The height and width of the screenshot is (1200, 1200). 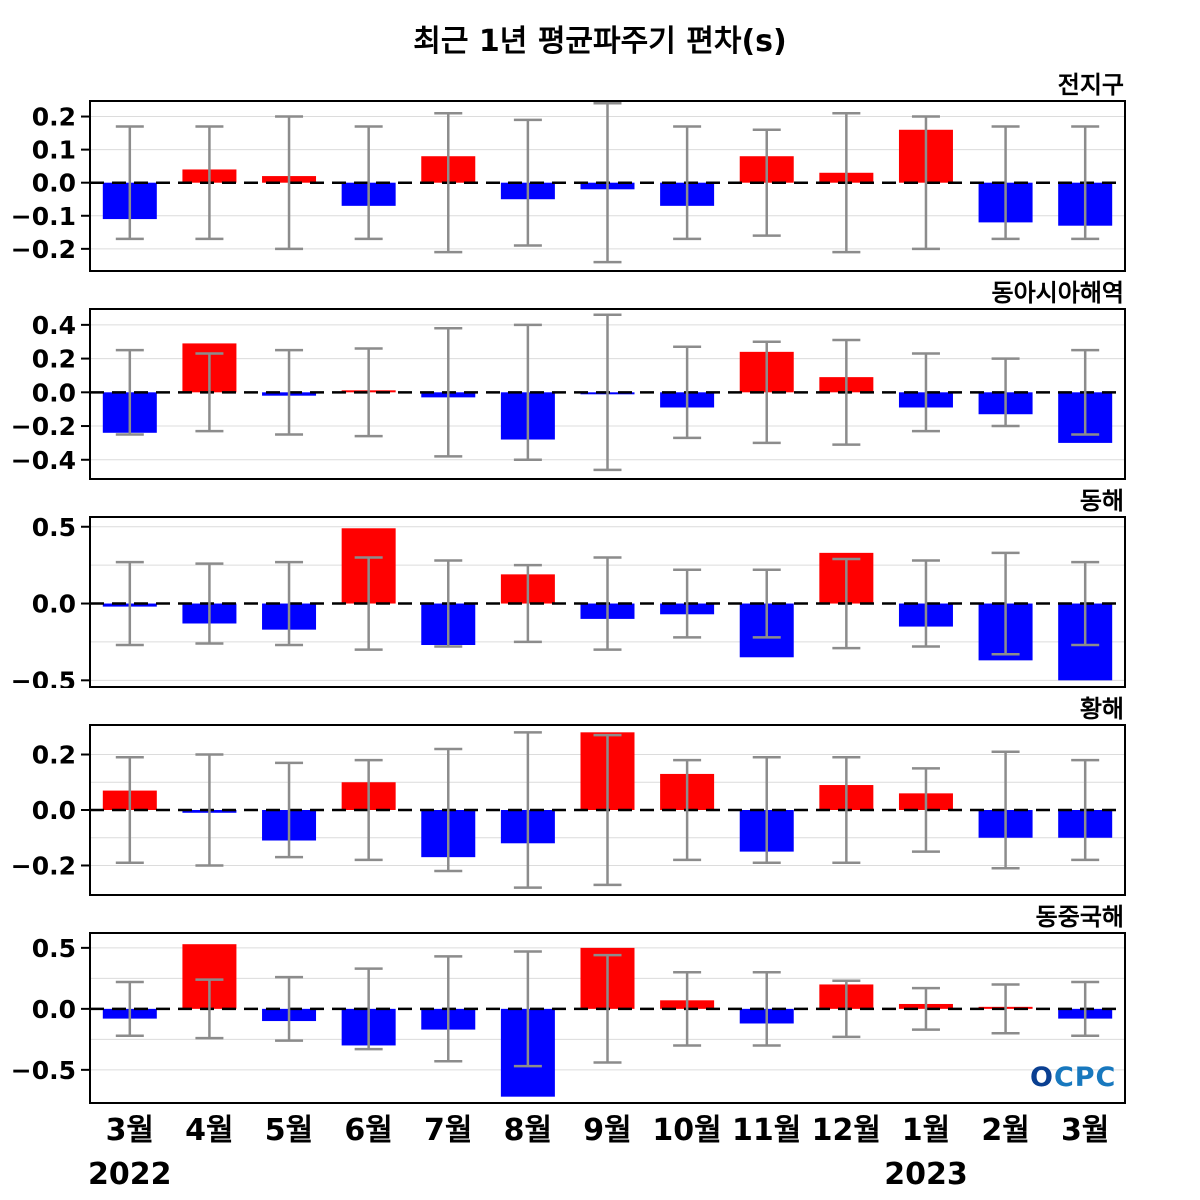 I want to click on y-tick-label: −0.4, so click(x=43, y=460).